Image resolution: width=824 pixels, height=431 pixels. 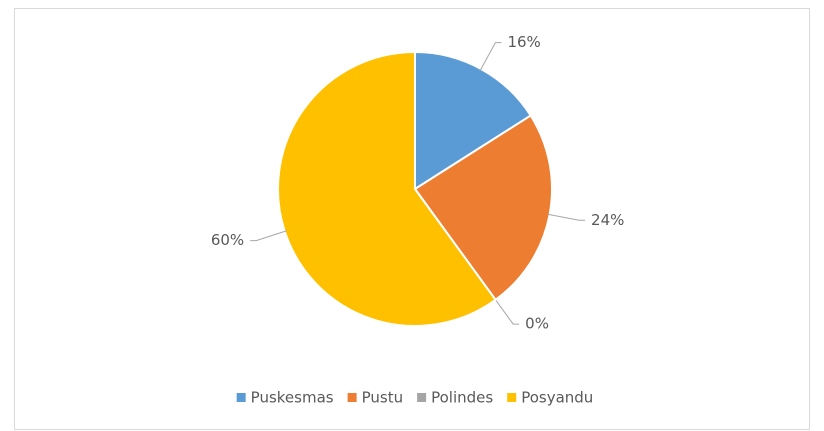 What do you see at coordinates (607, 220) in the screenshot?
I see `data-label: 24%` at bounding box center [607, 220].